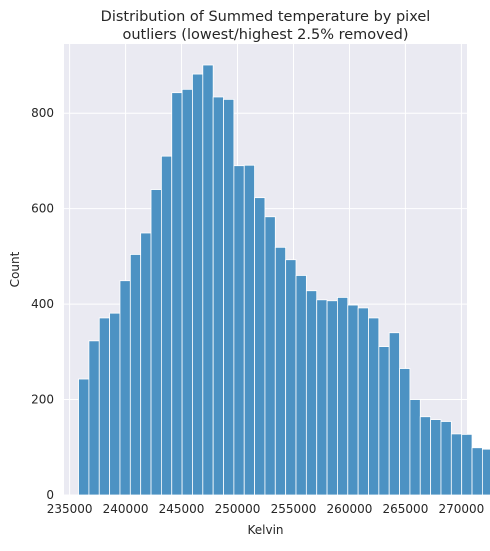  I want to click on y-axis-label: Count, so click(15, 269).